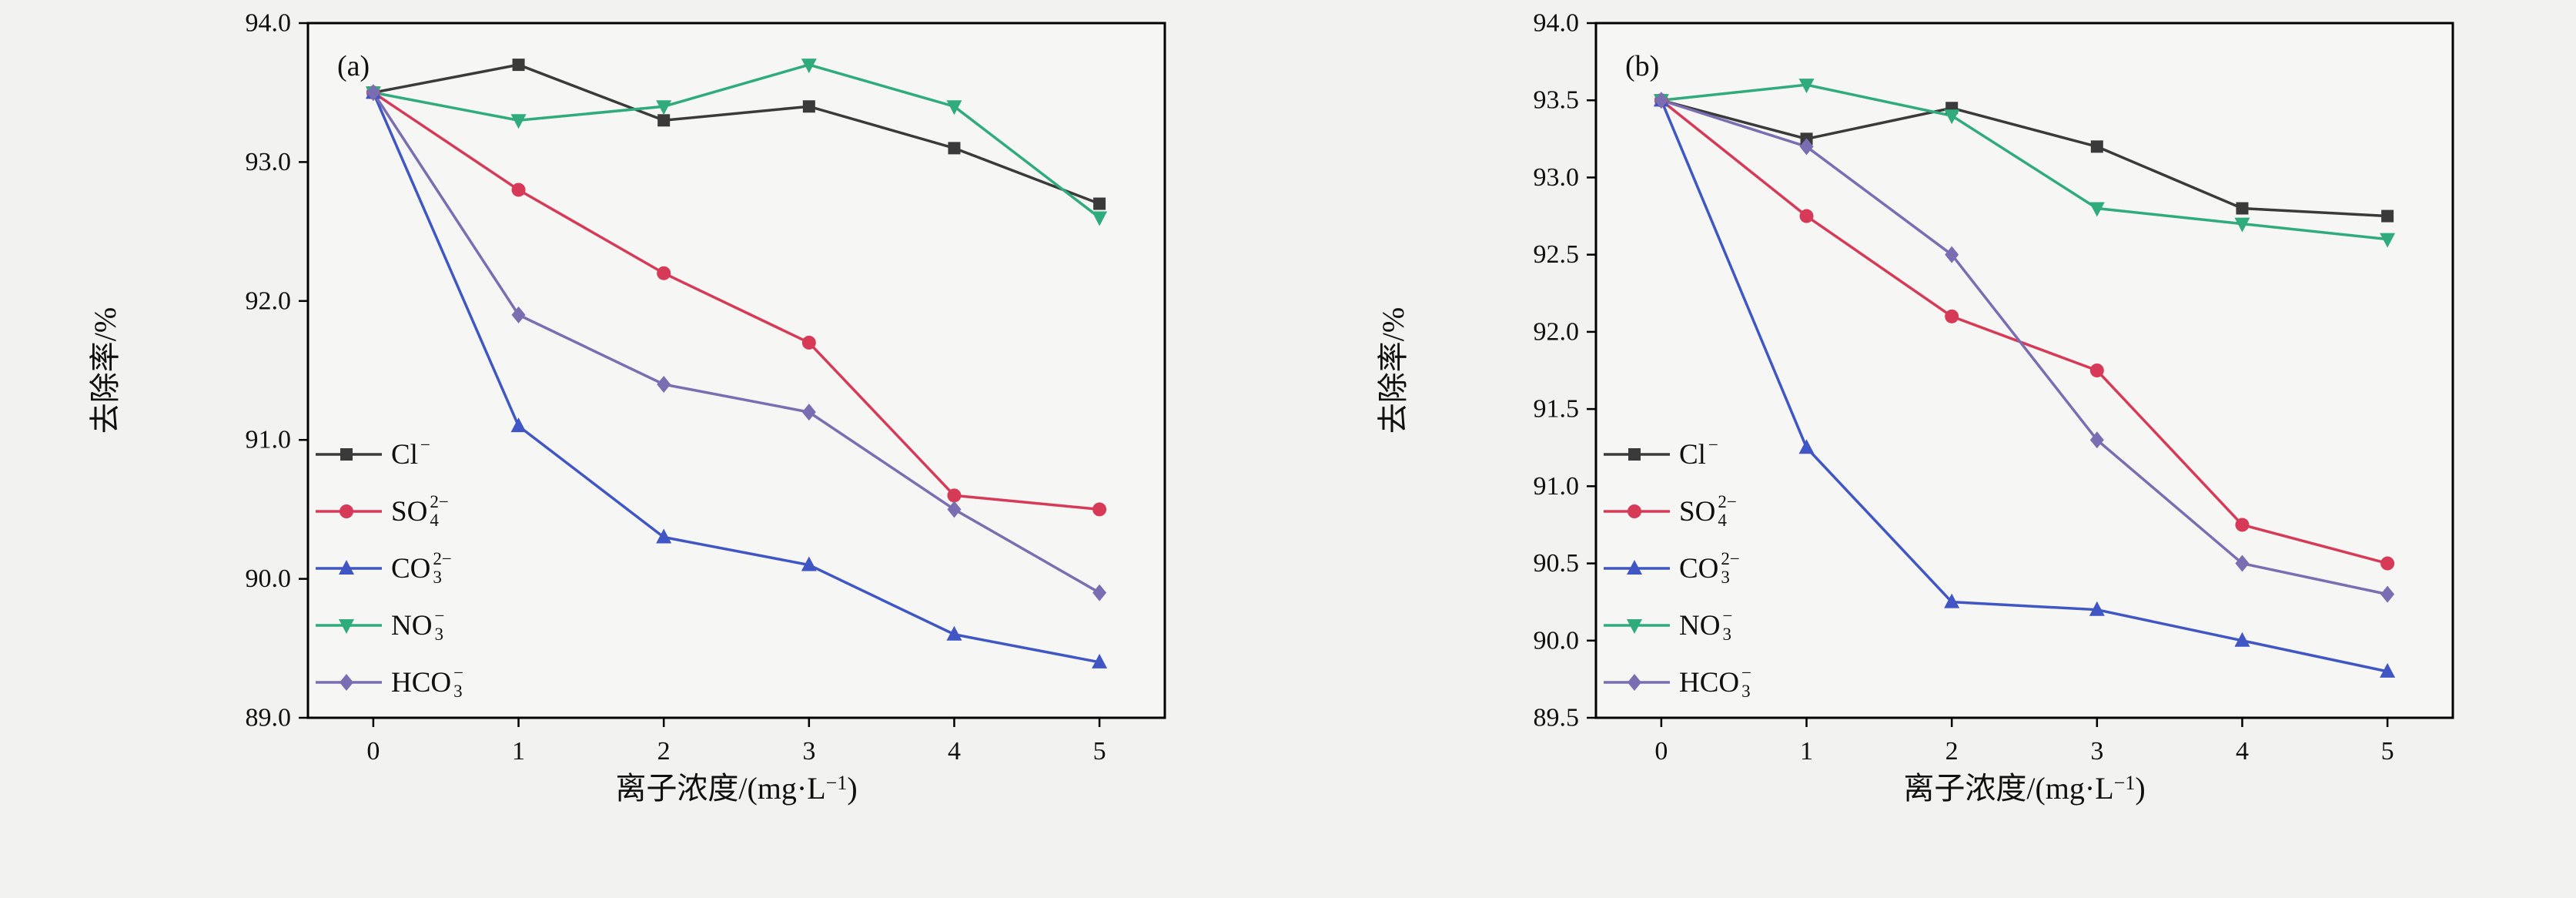  I want to click on legend-item-sulfate: SO 2− 4, so click(389, 511).